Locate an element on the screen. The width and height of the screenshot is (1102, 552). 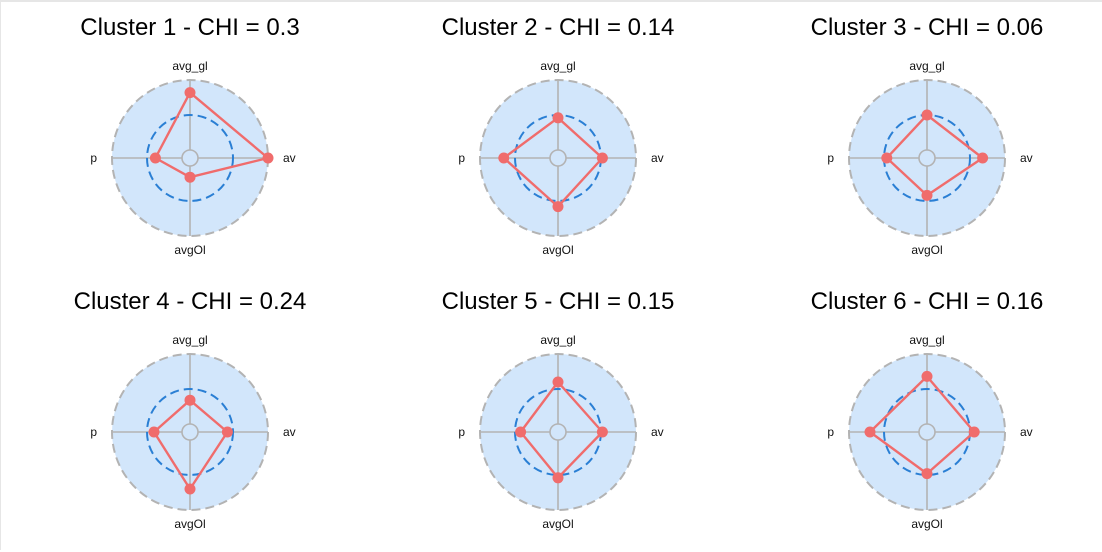
panel-title: Cluster 6 - CHI = 0.16 is located at coordinates (927, 301).